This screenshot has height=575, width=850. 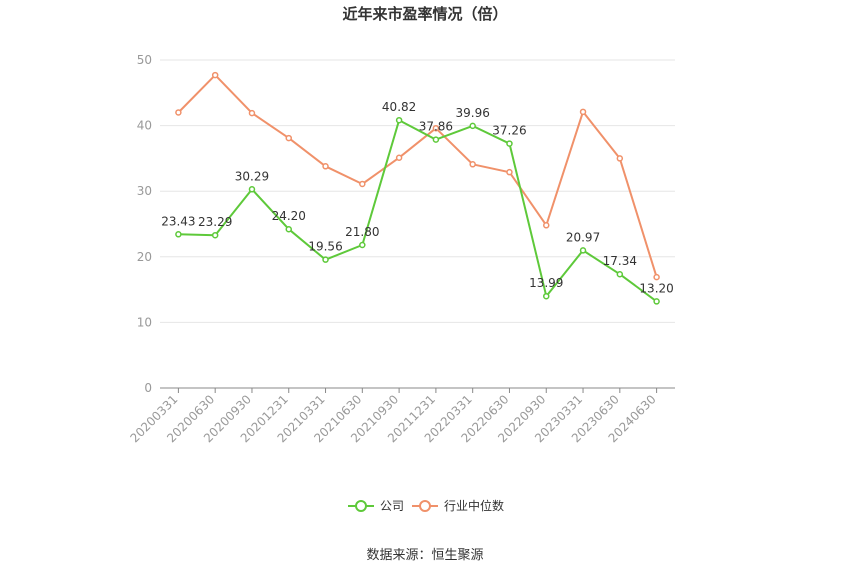 What do you see at coordinates (148, 388) in the screenshot?
I see `y-tick-label: 0` at bounding box center [148, 388].